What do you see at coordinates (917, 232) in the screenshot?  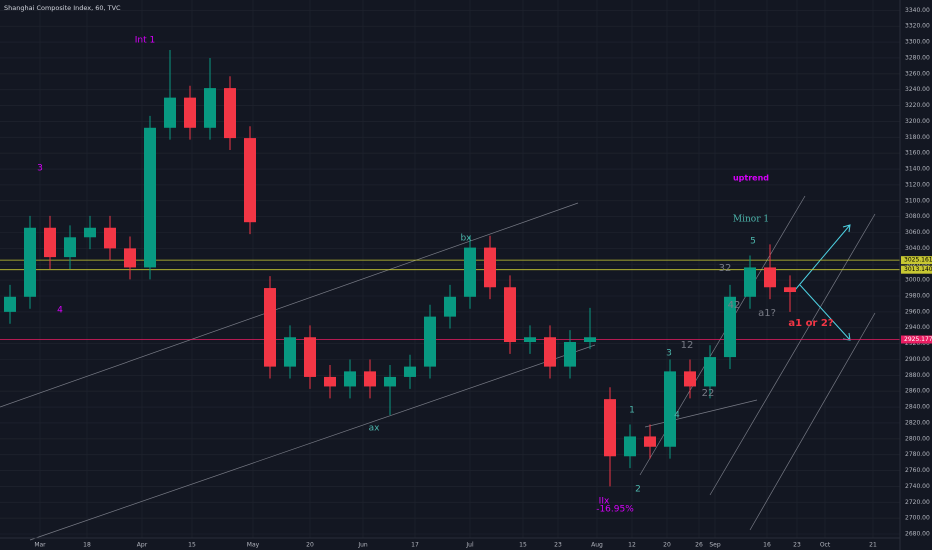 I see `y-tick-label: 3060.00` at bounding box center [917, 232].